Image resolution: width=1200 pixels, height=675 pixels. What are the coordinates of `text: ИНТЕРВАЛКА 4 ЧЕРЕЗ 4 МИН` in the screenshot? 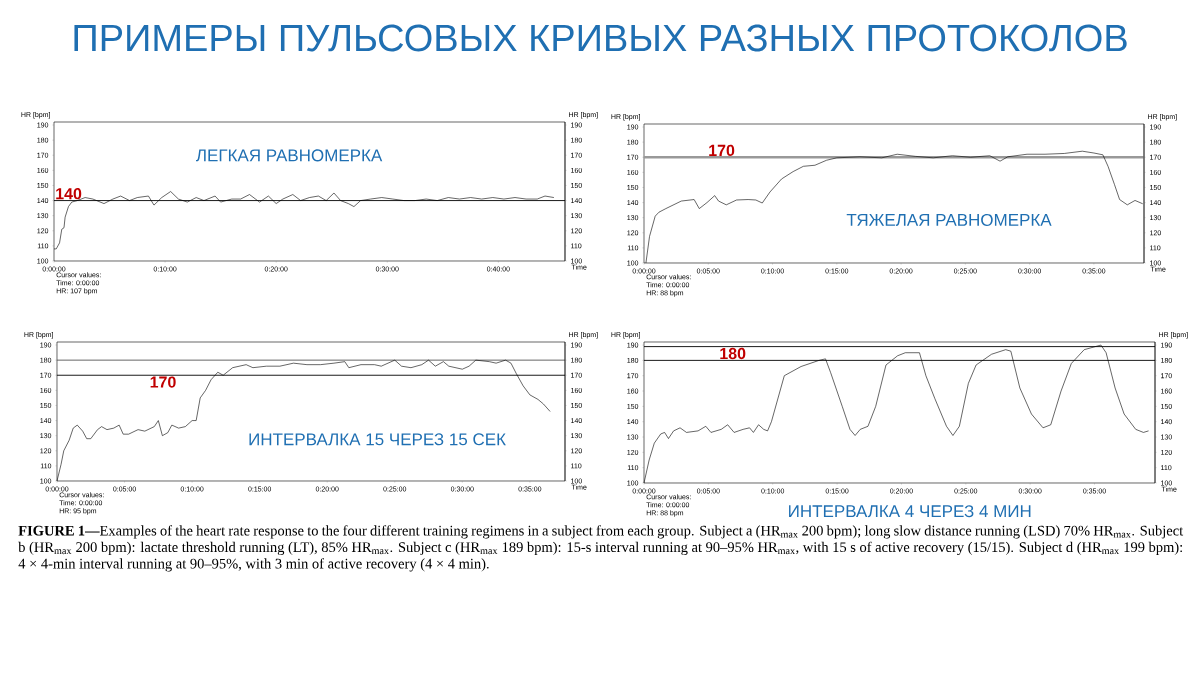 It's located at (910, 511).